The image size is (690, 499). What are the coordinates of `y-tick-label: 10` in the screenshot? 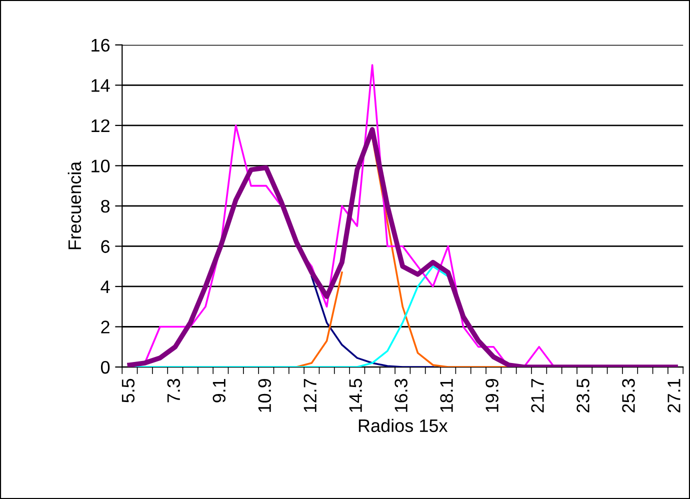 It's located at (101, 166).